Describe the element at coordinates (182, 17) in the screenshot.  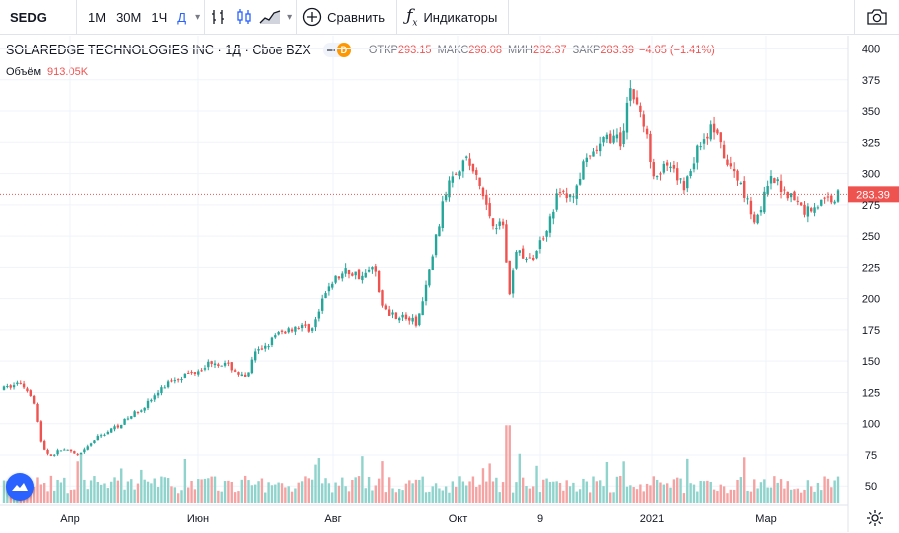
I see `interval-day-button: Д` at that location.